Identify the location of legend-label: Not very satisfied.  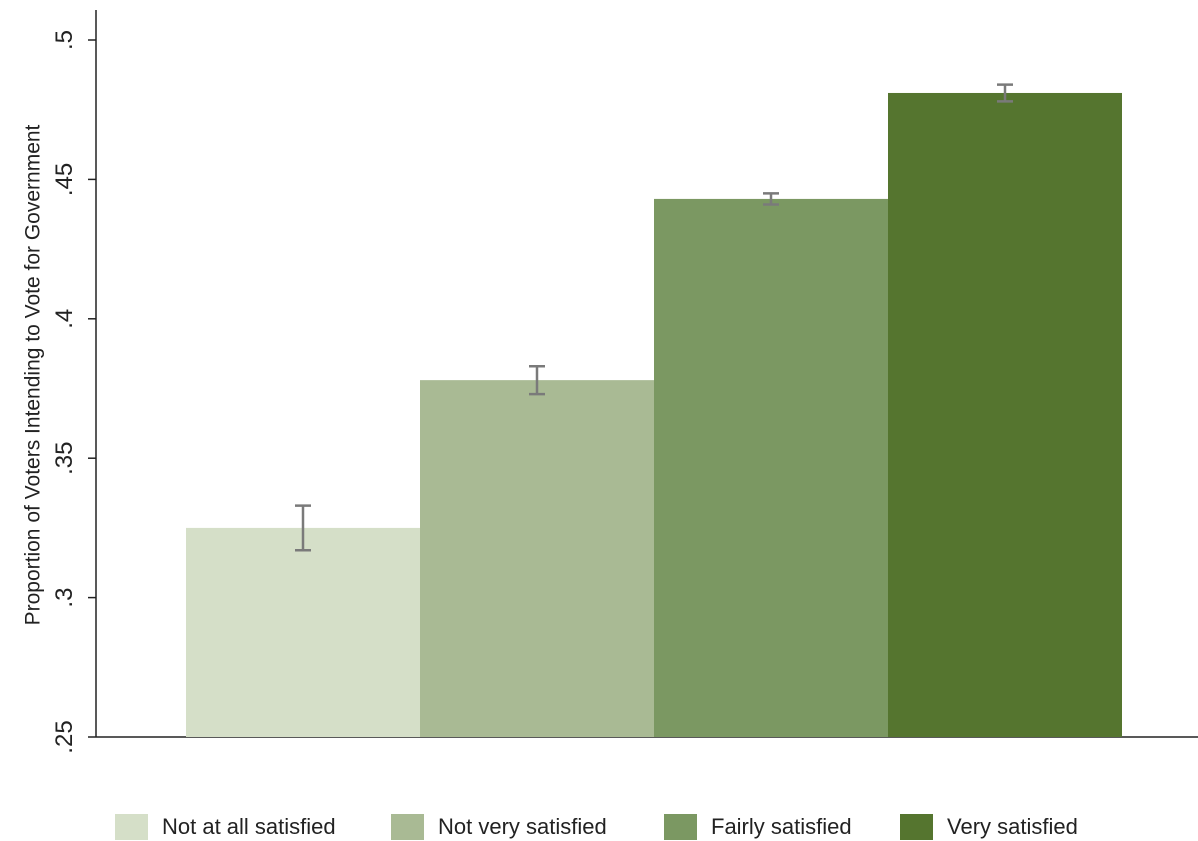
(522, 826).